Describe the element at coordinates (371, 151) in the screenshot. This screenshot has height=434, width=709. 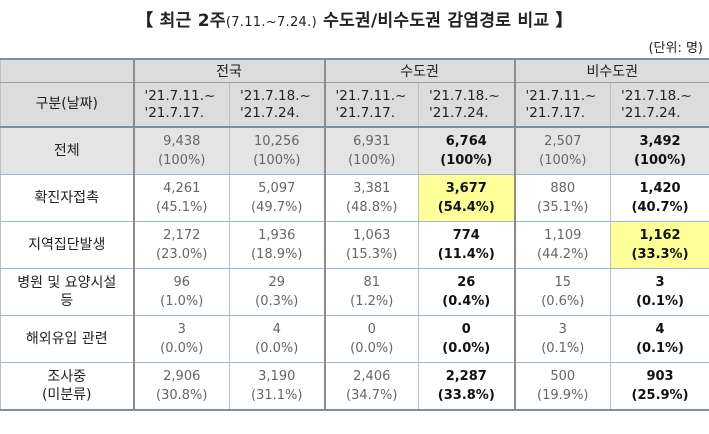
I see `value-cell: 6,931 (100%)` at that location.